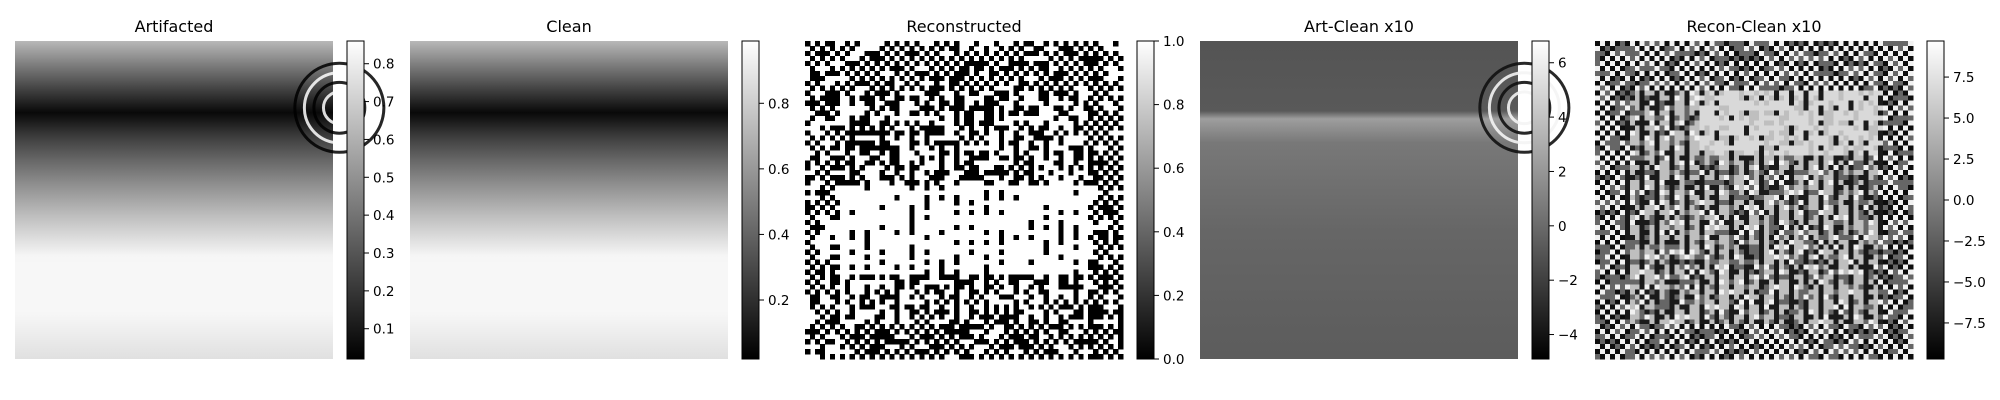 This screenshot has width=2000, height=400. Describe the element at coordinates (963, 26) in the screenshot. I see `panel-title: Reconstructed` at that location.